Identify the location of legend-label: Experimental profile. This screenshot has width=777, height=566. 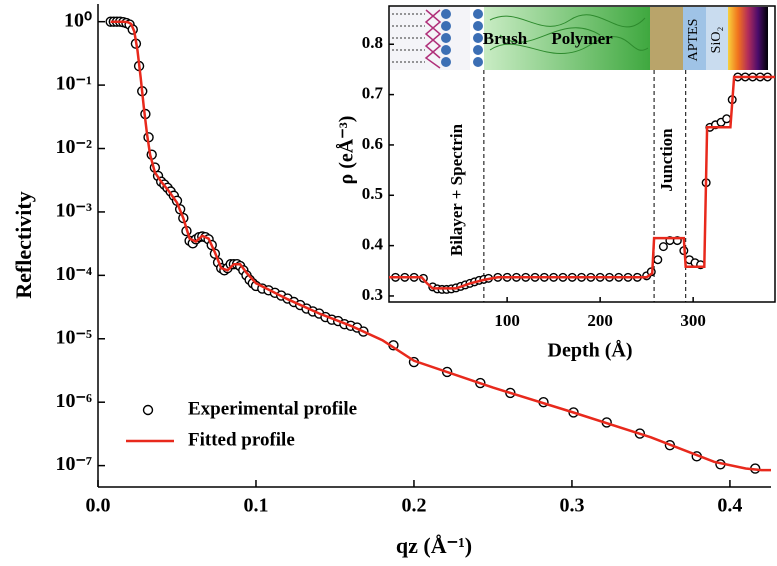
(272, 408).